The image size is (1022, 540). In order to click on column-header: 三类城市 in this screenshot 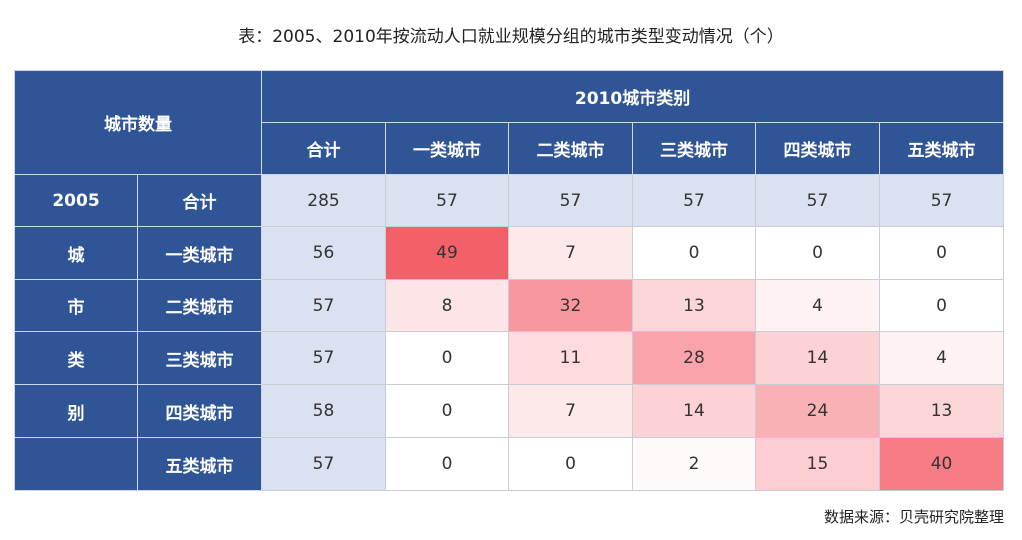, I will do `click(694, 148)`.